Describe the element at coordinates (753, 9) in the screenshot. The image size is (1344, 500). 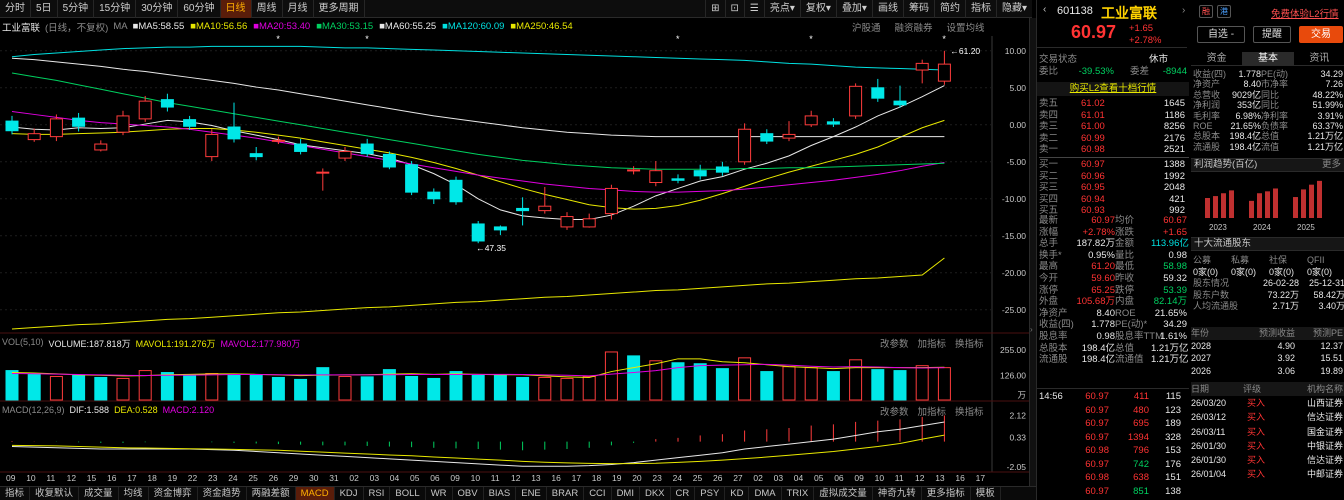
I see `chart-icon-3: ☰` at that location.